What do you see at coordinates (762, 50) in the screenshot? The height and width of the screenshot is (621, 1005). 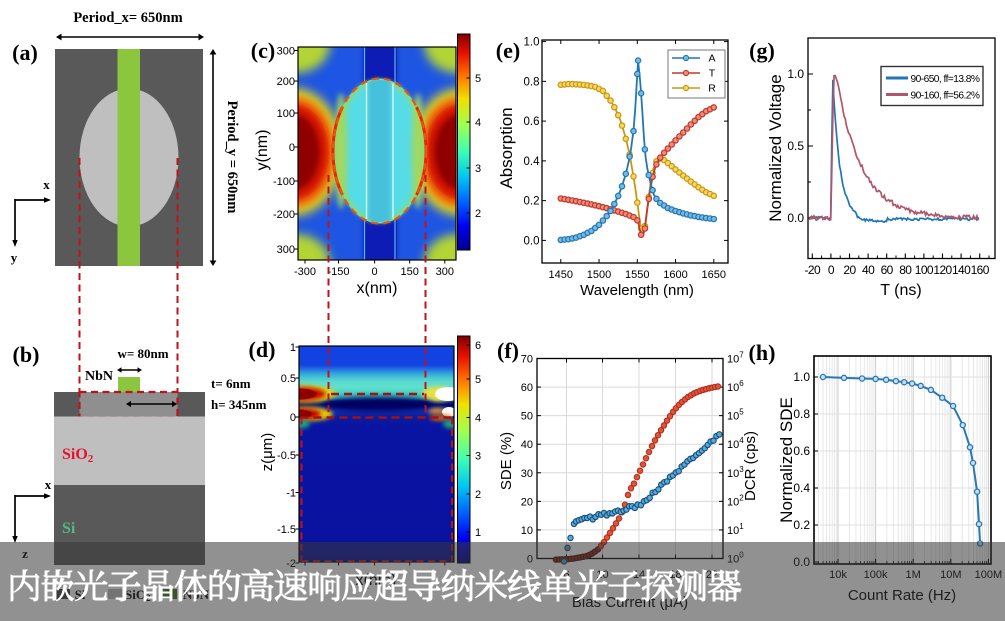 I see `svg-text: (g)` at bounding box center [762, 50].